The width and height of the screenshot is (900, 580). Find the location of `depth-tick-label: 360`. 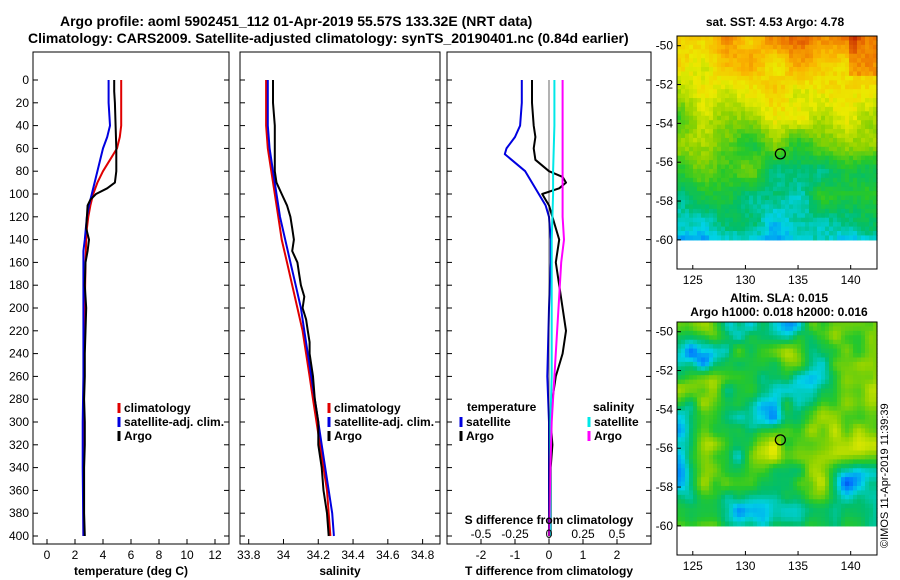

depth-tick-label: 360 is located at coordinates (19, 490).